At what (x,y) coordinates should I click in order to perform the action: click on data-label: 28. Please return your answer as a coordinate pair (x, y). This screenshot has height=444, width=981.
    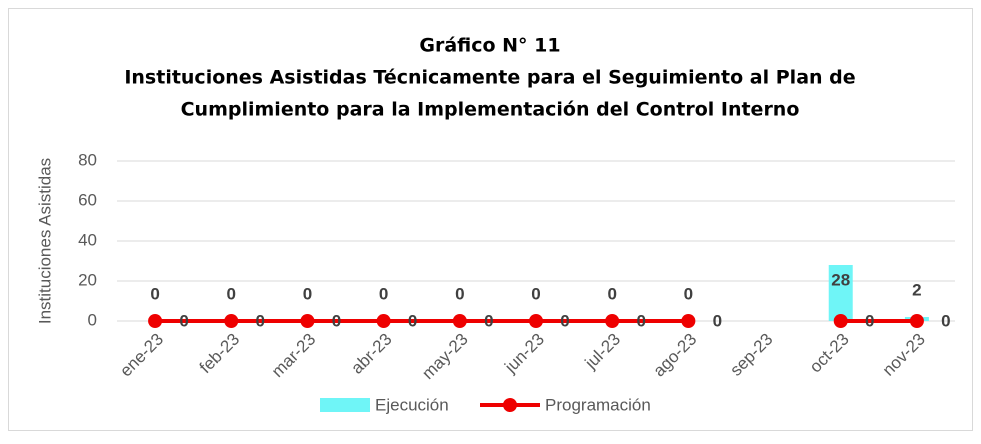
    Looking at the image, I should click on (840, 279).